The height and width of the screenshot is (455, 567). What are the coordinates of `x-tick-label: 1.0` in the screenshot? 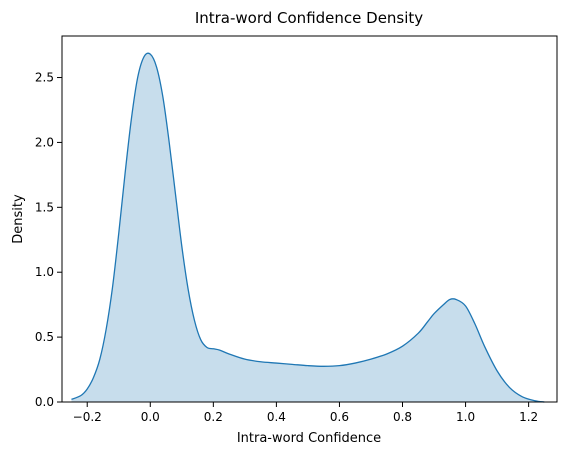 It's located at (465, 417).